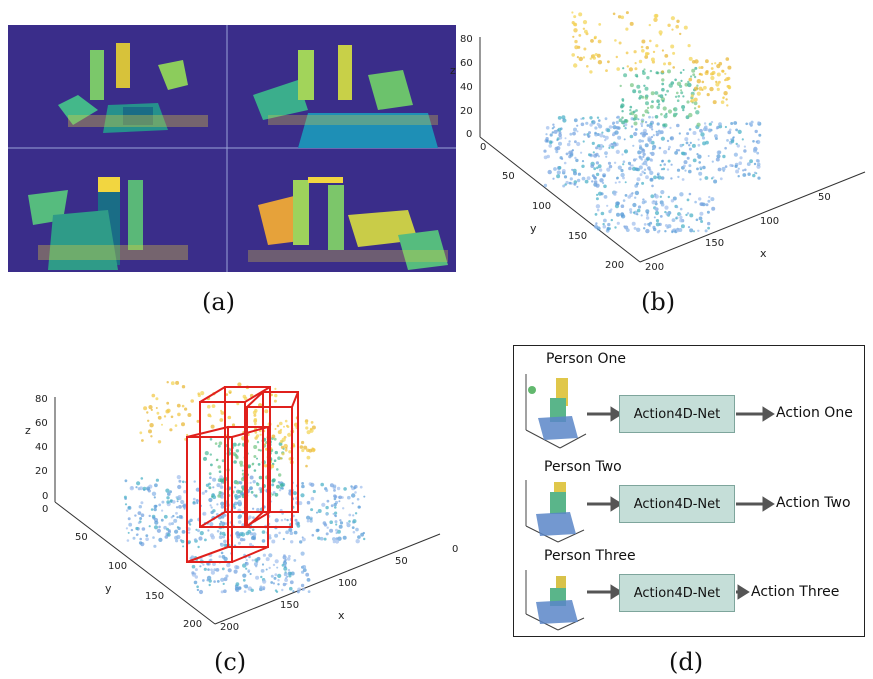 This screenshot has height=679, width=873. What do you see at coordinates (658, 302) in the screenshot?
I see `caption-b: (b)` at bounding box center [658, 302].